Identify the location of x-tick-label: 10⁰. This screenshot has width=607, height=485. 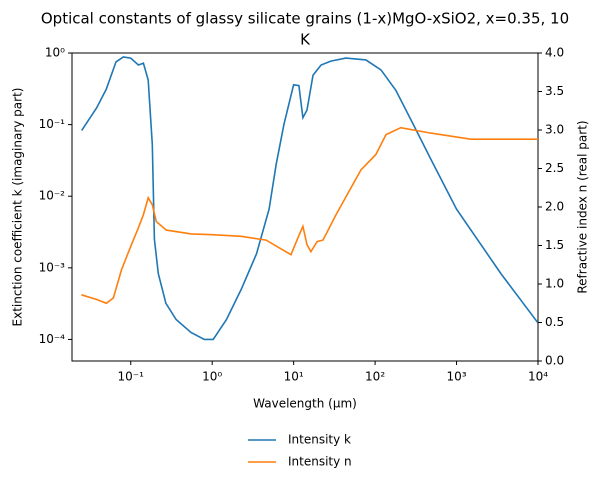
(212, 377).